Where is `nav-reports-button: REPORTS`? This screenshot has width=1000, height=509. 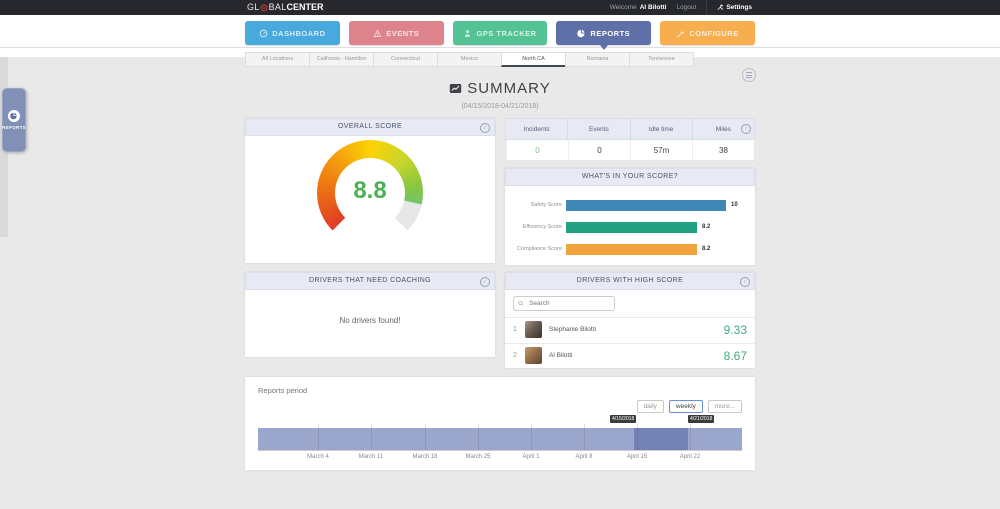 nav-reports-button: REPORTS is located at coordinates (604, 35).